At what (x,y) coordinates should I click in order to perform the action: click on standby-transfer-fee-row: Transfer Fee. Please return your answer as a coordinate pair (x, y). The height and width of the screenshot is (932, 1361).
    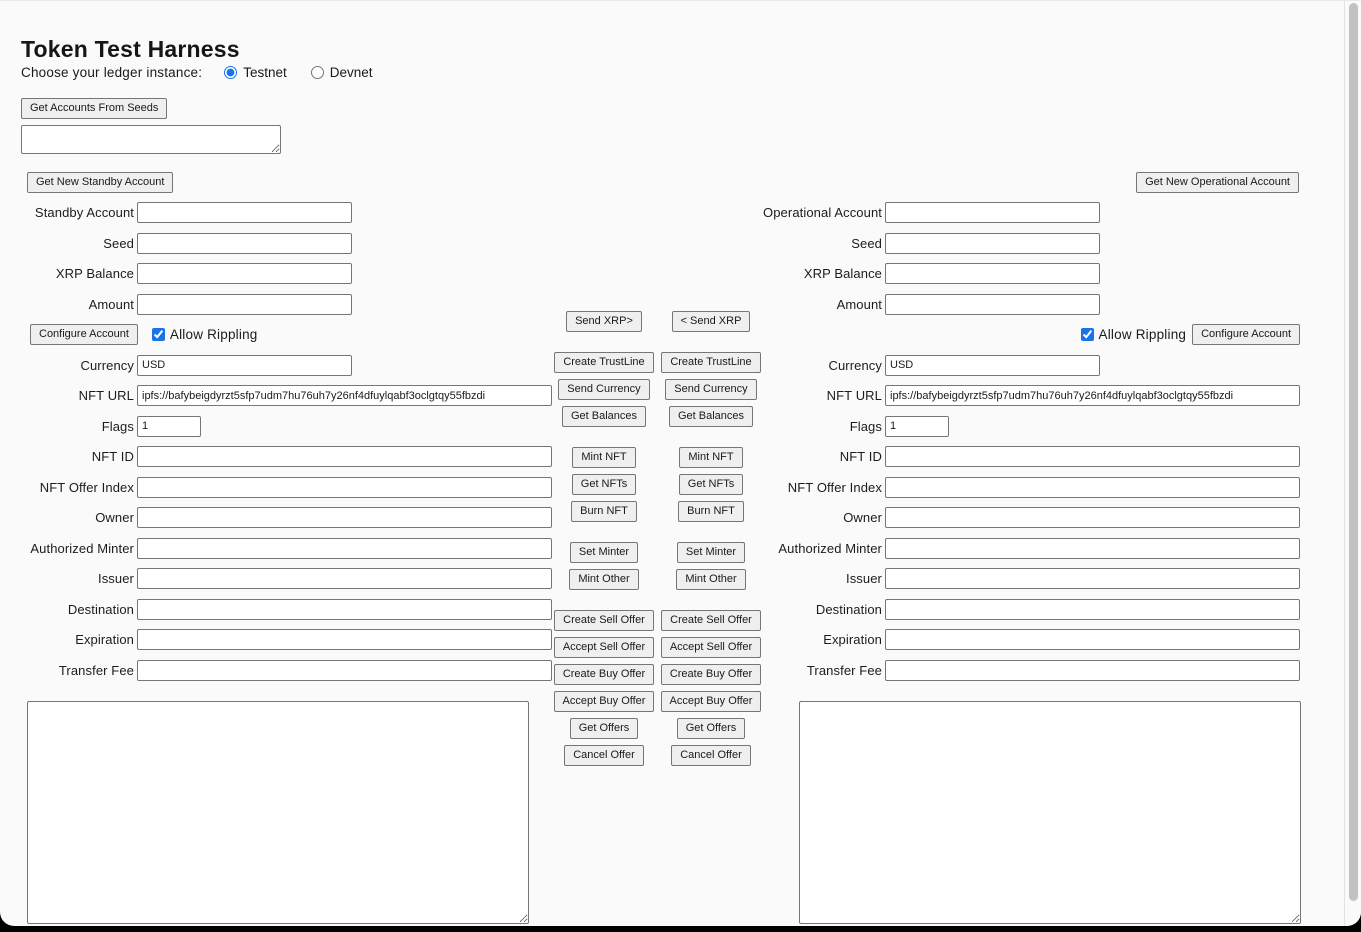
    Looking at the image, I should click on (276, 670).